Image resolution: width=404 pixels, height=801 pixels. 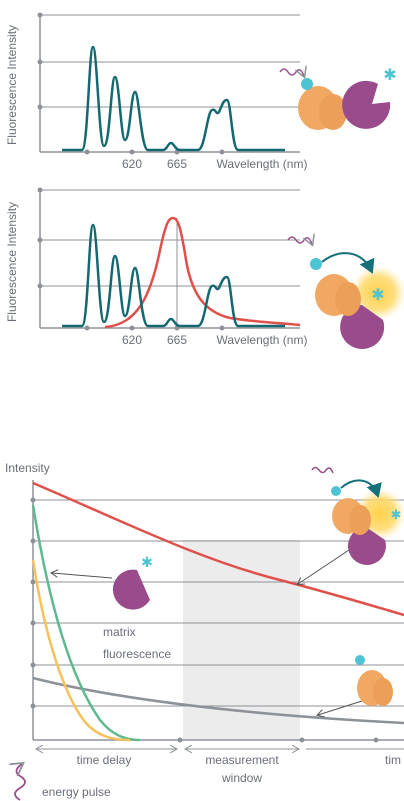 What do you see at coordinates (81, 650) in the screenshot?
I see `matrix-decay` at bounding box center [81, 650].